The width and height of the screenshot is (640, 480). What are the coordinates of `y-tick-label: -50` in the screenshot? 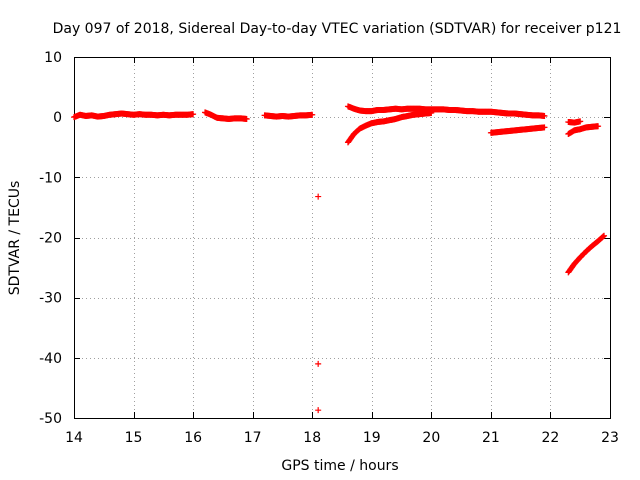 It's located at (50, 419).